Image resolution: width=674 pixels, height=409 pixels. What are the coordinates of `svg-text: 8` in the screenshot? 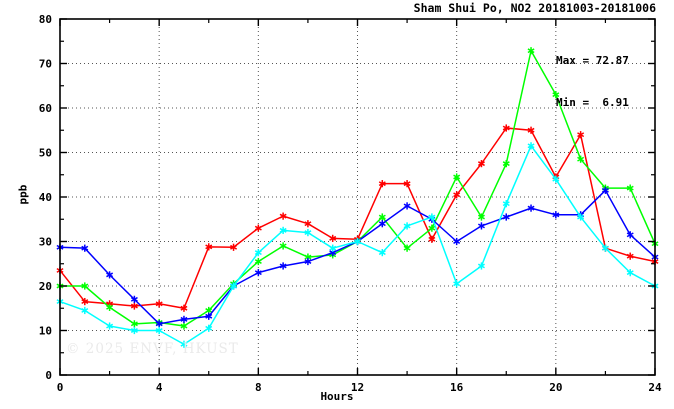 It's located at (258, 387).